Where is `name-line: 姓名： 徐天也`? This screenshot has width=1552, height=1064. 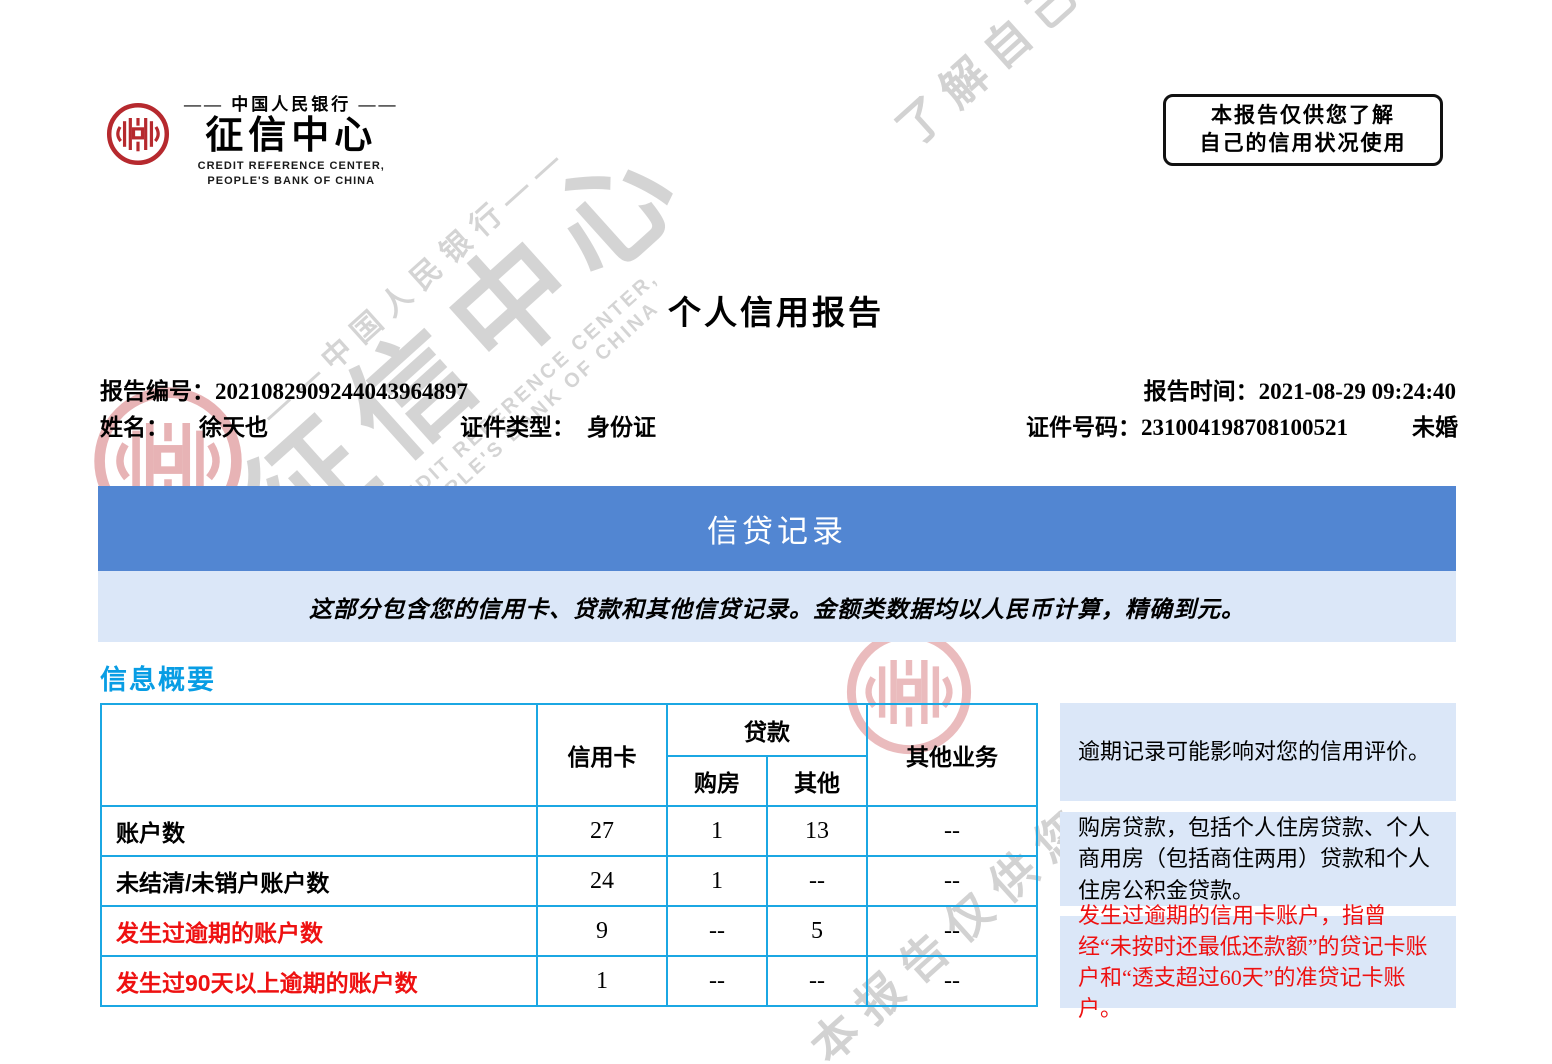 name-line: 姓名： 徐天也 is located at coordinates (184, 425).